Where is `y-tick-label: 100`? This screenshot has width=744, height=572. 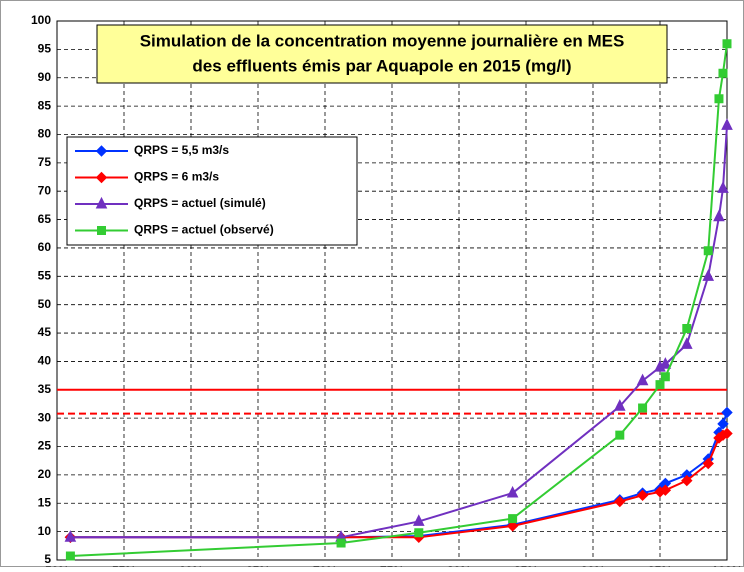
y-tick-label: 100 is located at coordinates (41, 20).